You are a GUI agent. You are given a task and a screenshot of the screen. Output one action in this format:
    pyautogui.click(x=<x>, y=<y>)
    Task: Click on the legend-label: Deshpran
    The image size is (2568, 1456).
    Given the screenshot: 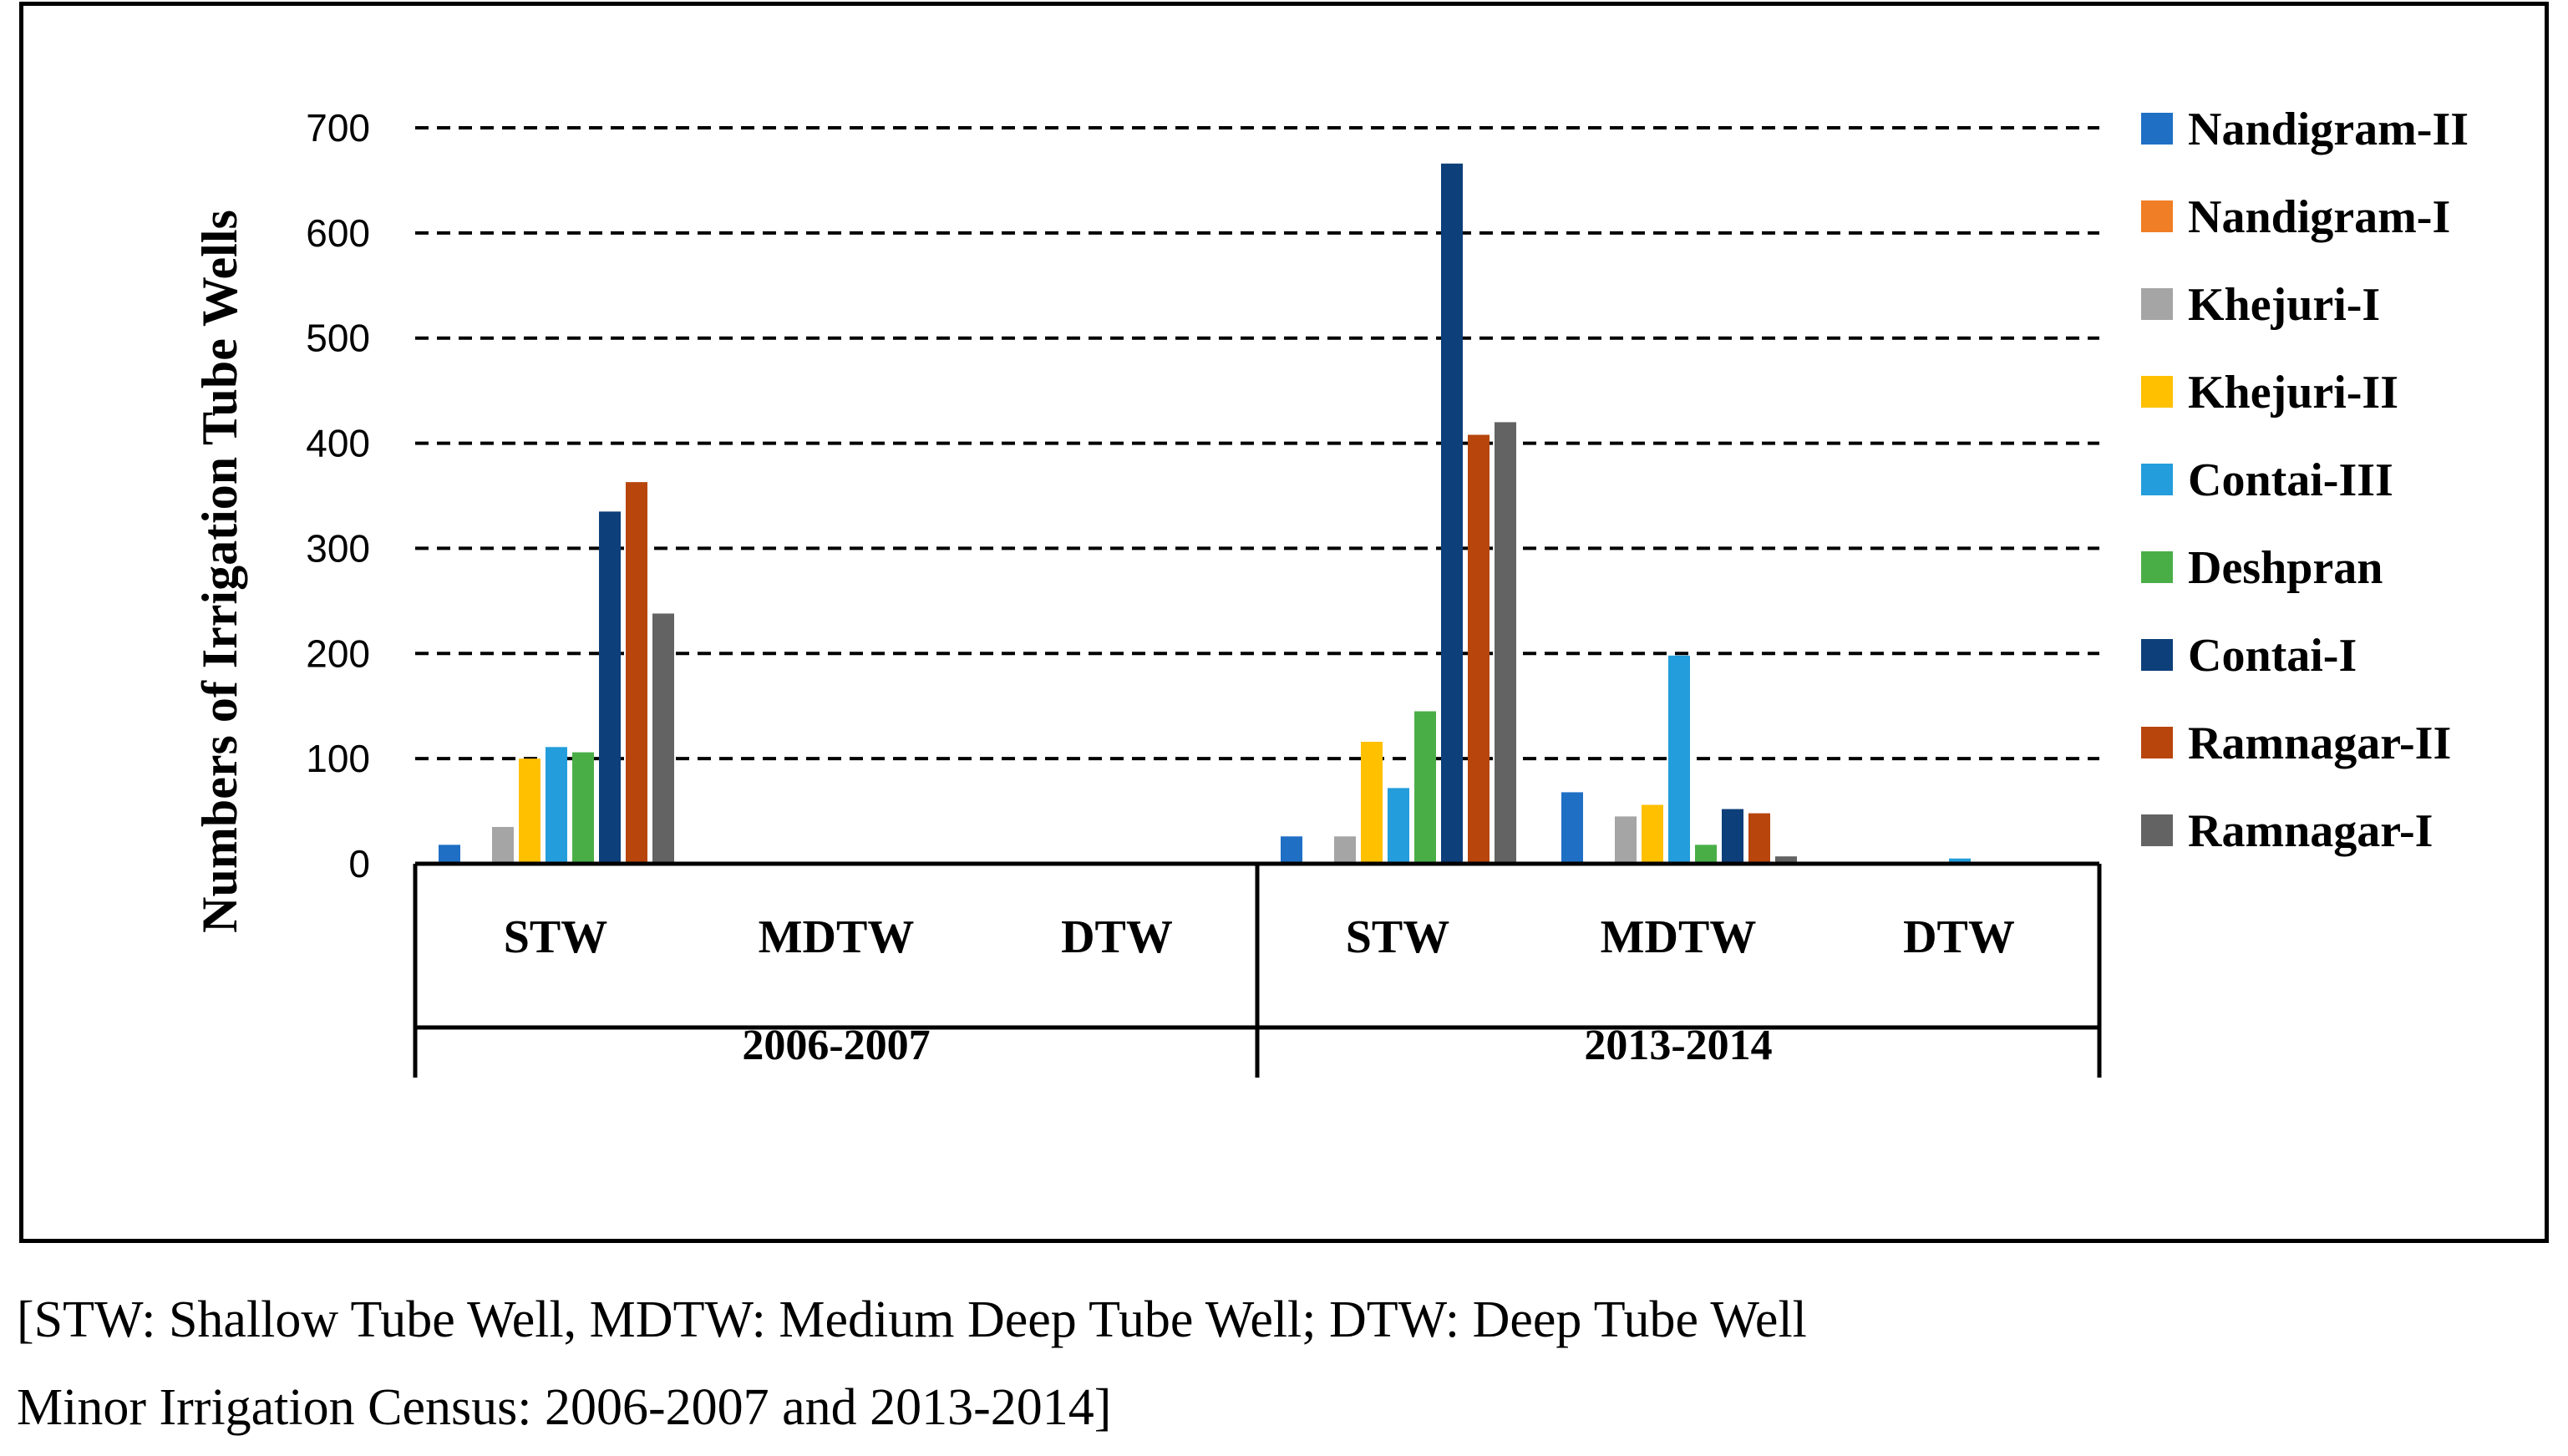 What is the action you would take?
    pyautogui.click(x=2286, y=568)
    